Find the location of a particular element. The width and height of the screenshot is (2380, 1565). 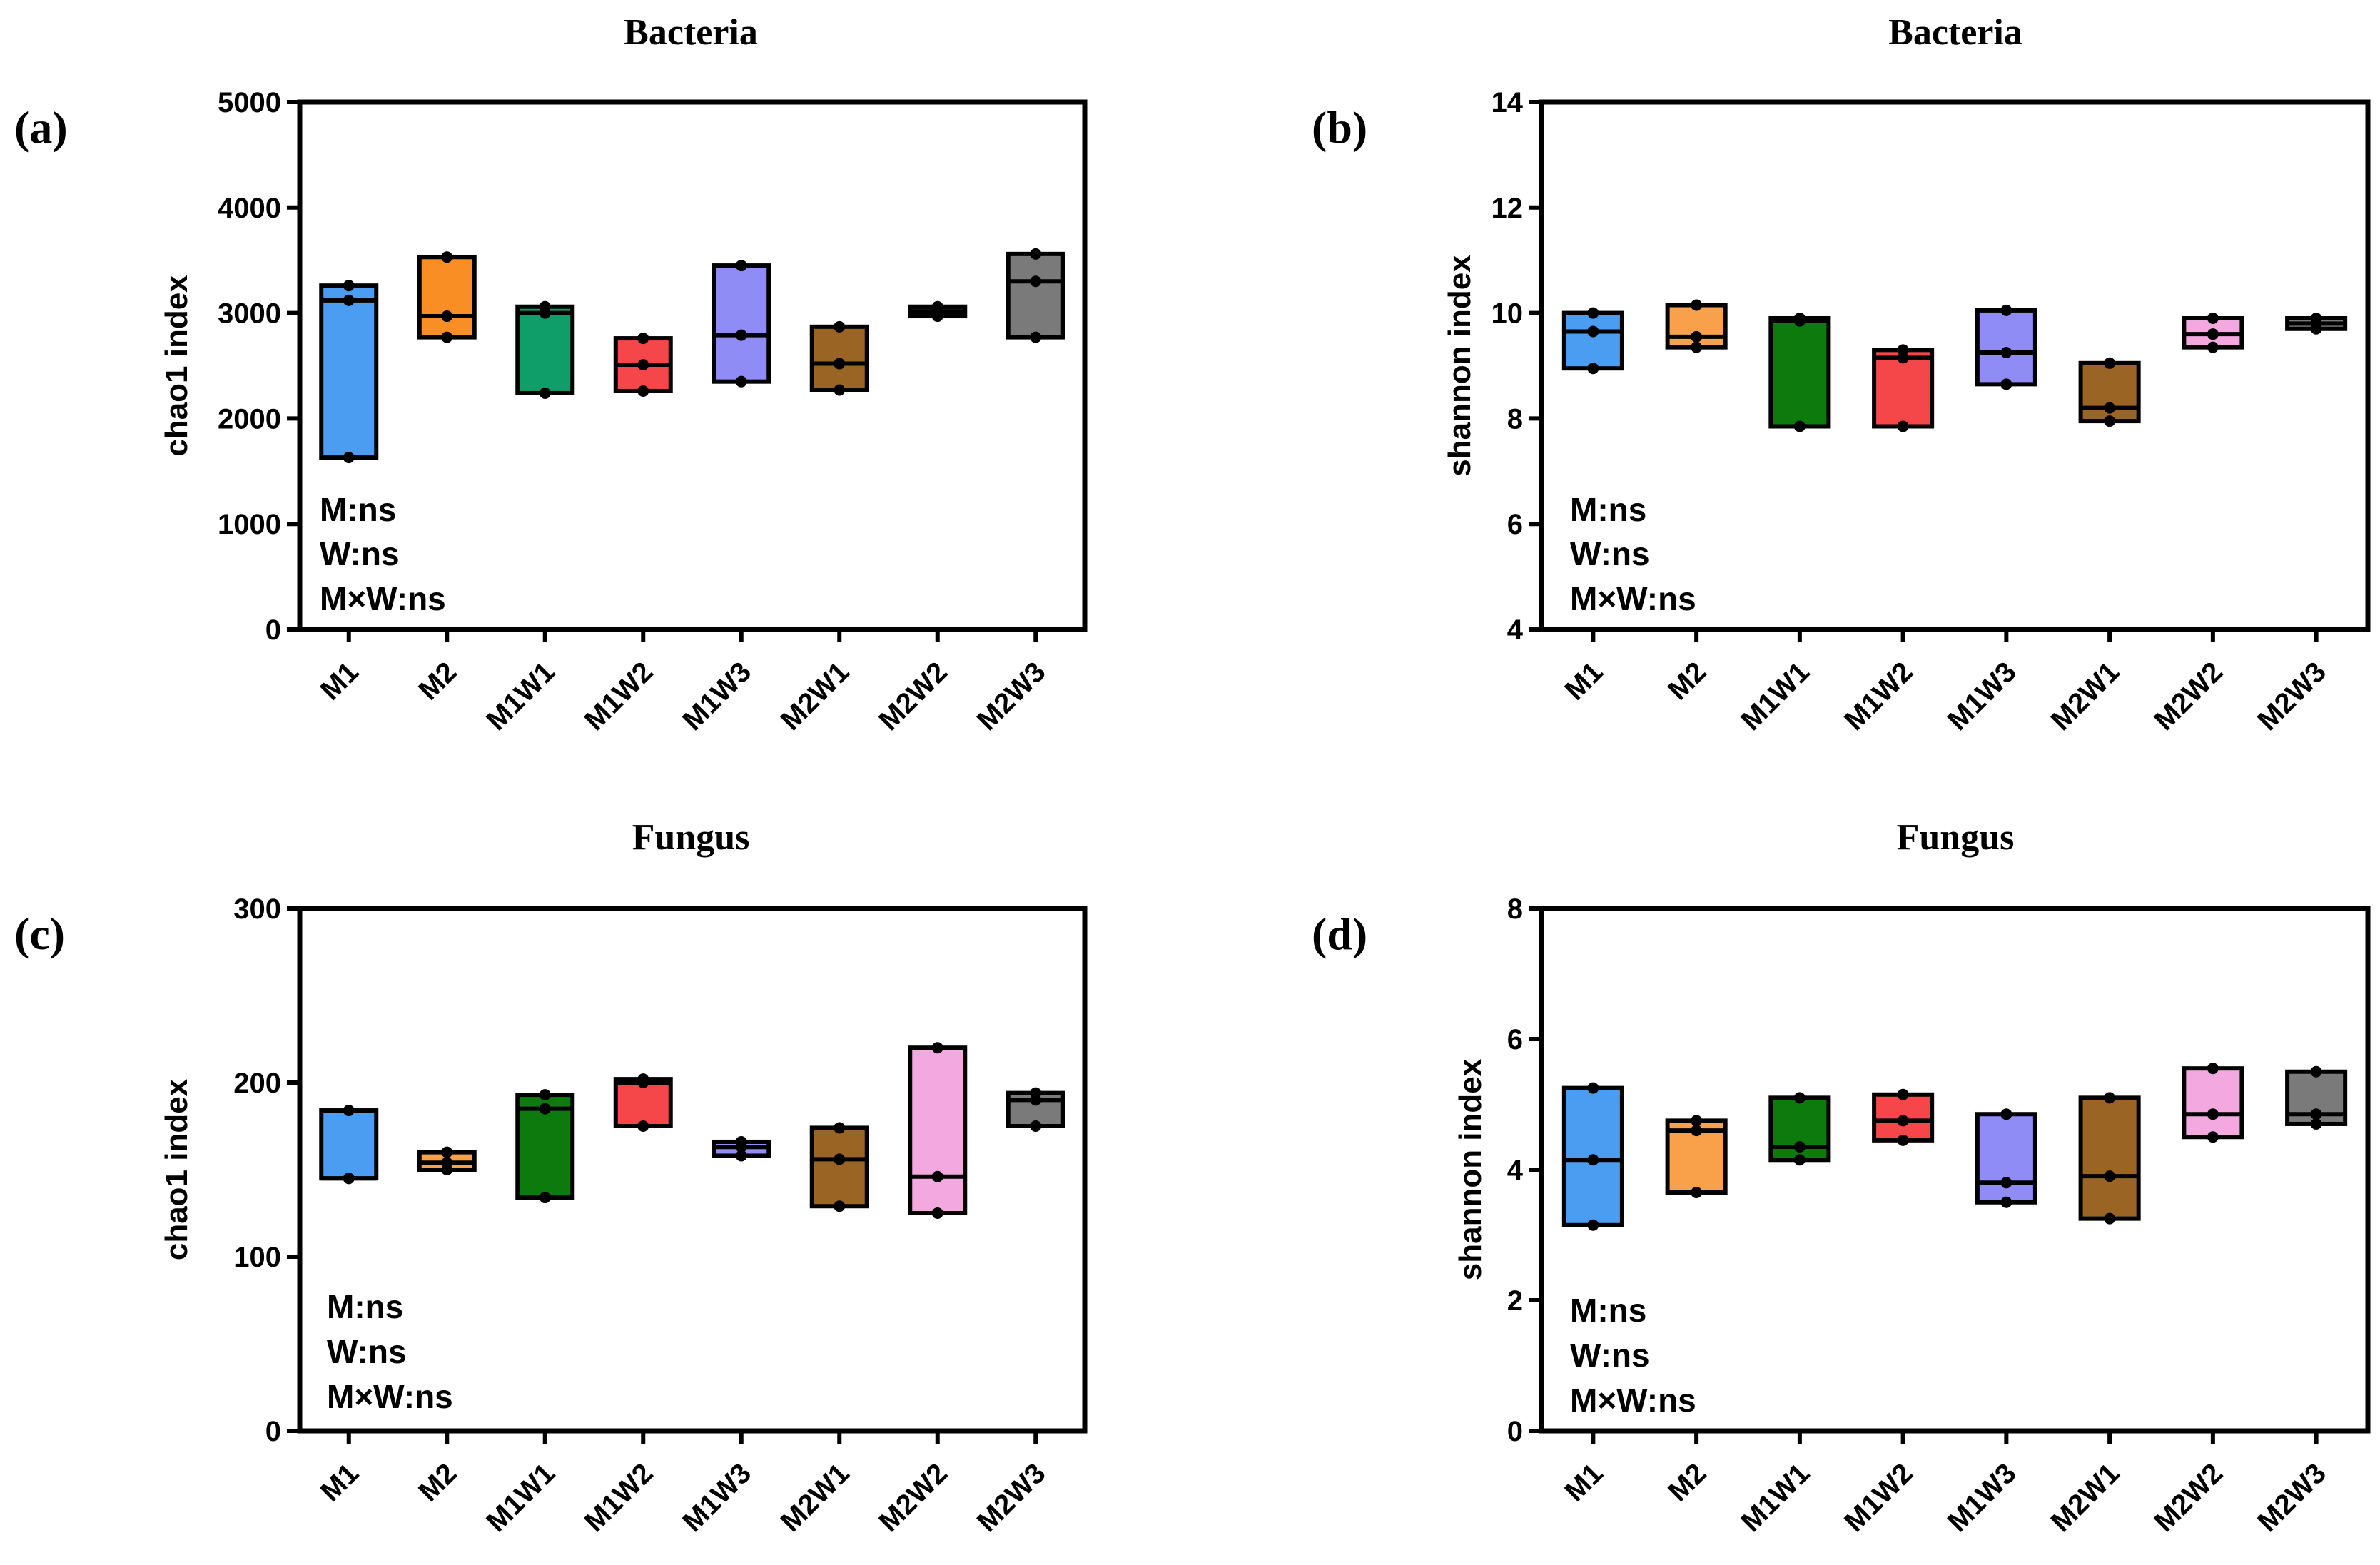

panel-label: (b) is located at coordinates (1339, 127).